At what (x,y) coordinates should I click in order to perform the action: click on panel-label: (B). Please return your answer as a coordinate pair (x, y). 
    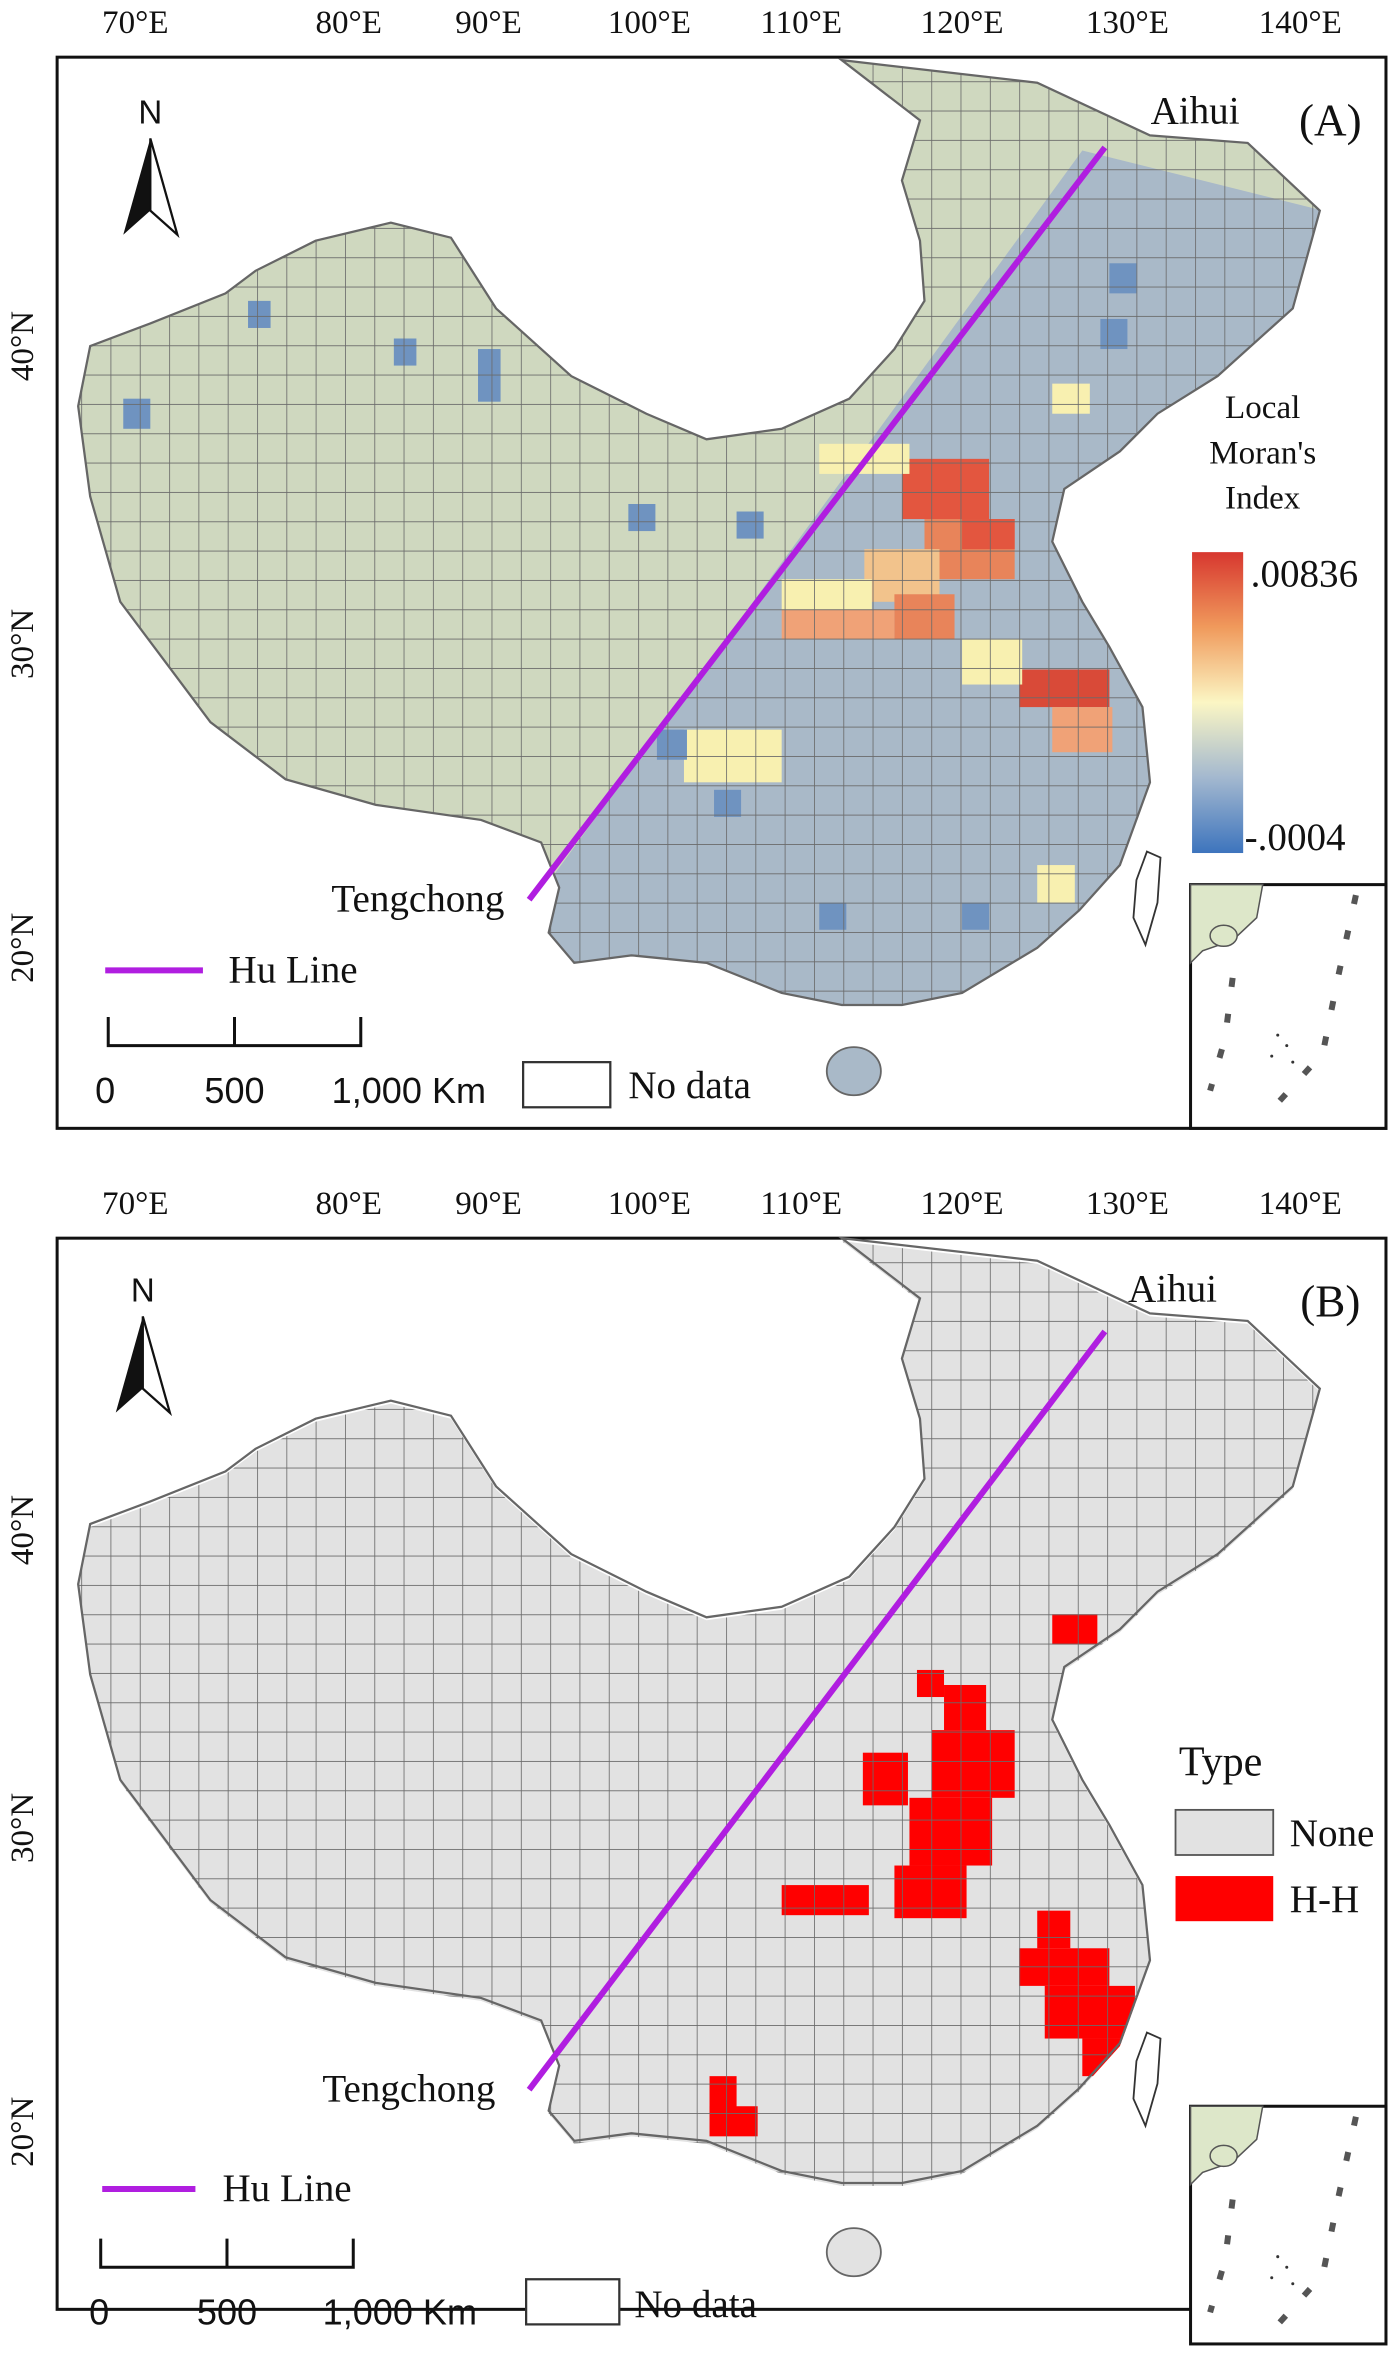
    Looking at the image, I should click on (1330, 1301).